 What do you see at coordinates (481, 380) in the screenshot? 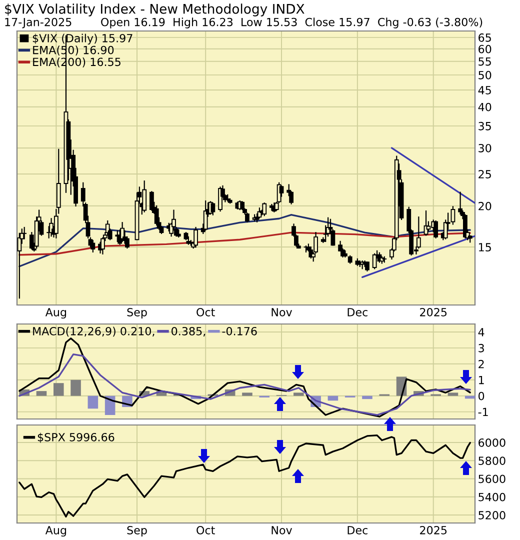
I see `y-tick-label: 1` at bounding box center [481, 380].